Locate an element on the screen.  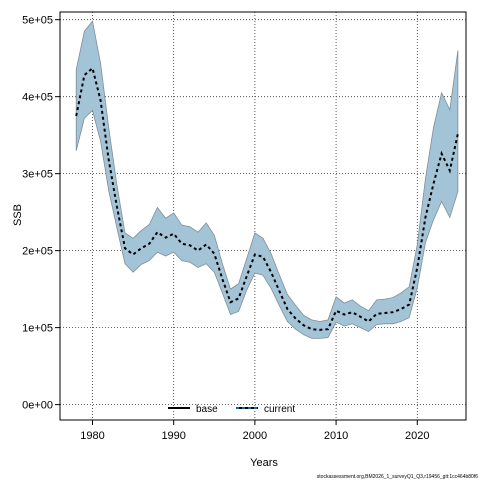
y-axis-label: SSB is located at coordinates (18, 215).